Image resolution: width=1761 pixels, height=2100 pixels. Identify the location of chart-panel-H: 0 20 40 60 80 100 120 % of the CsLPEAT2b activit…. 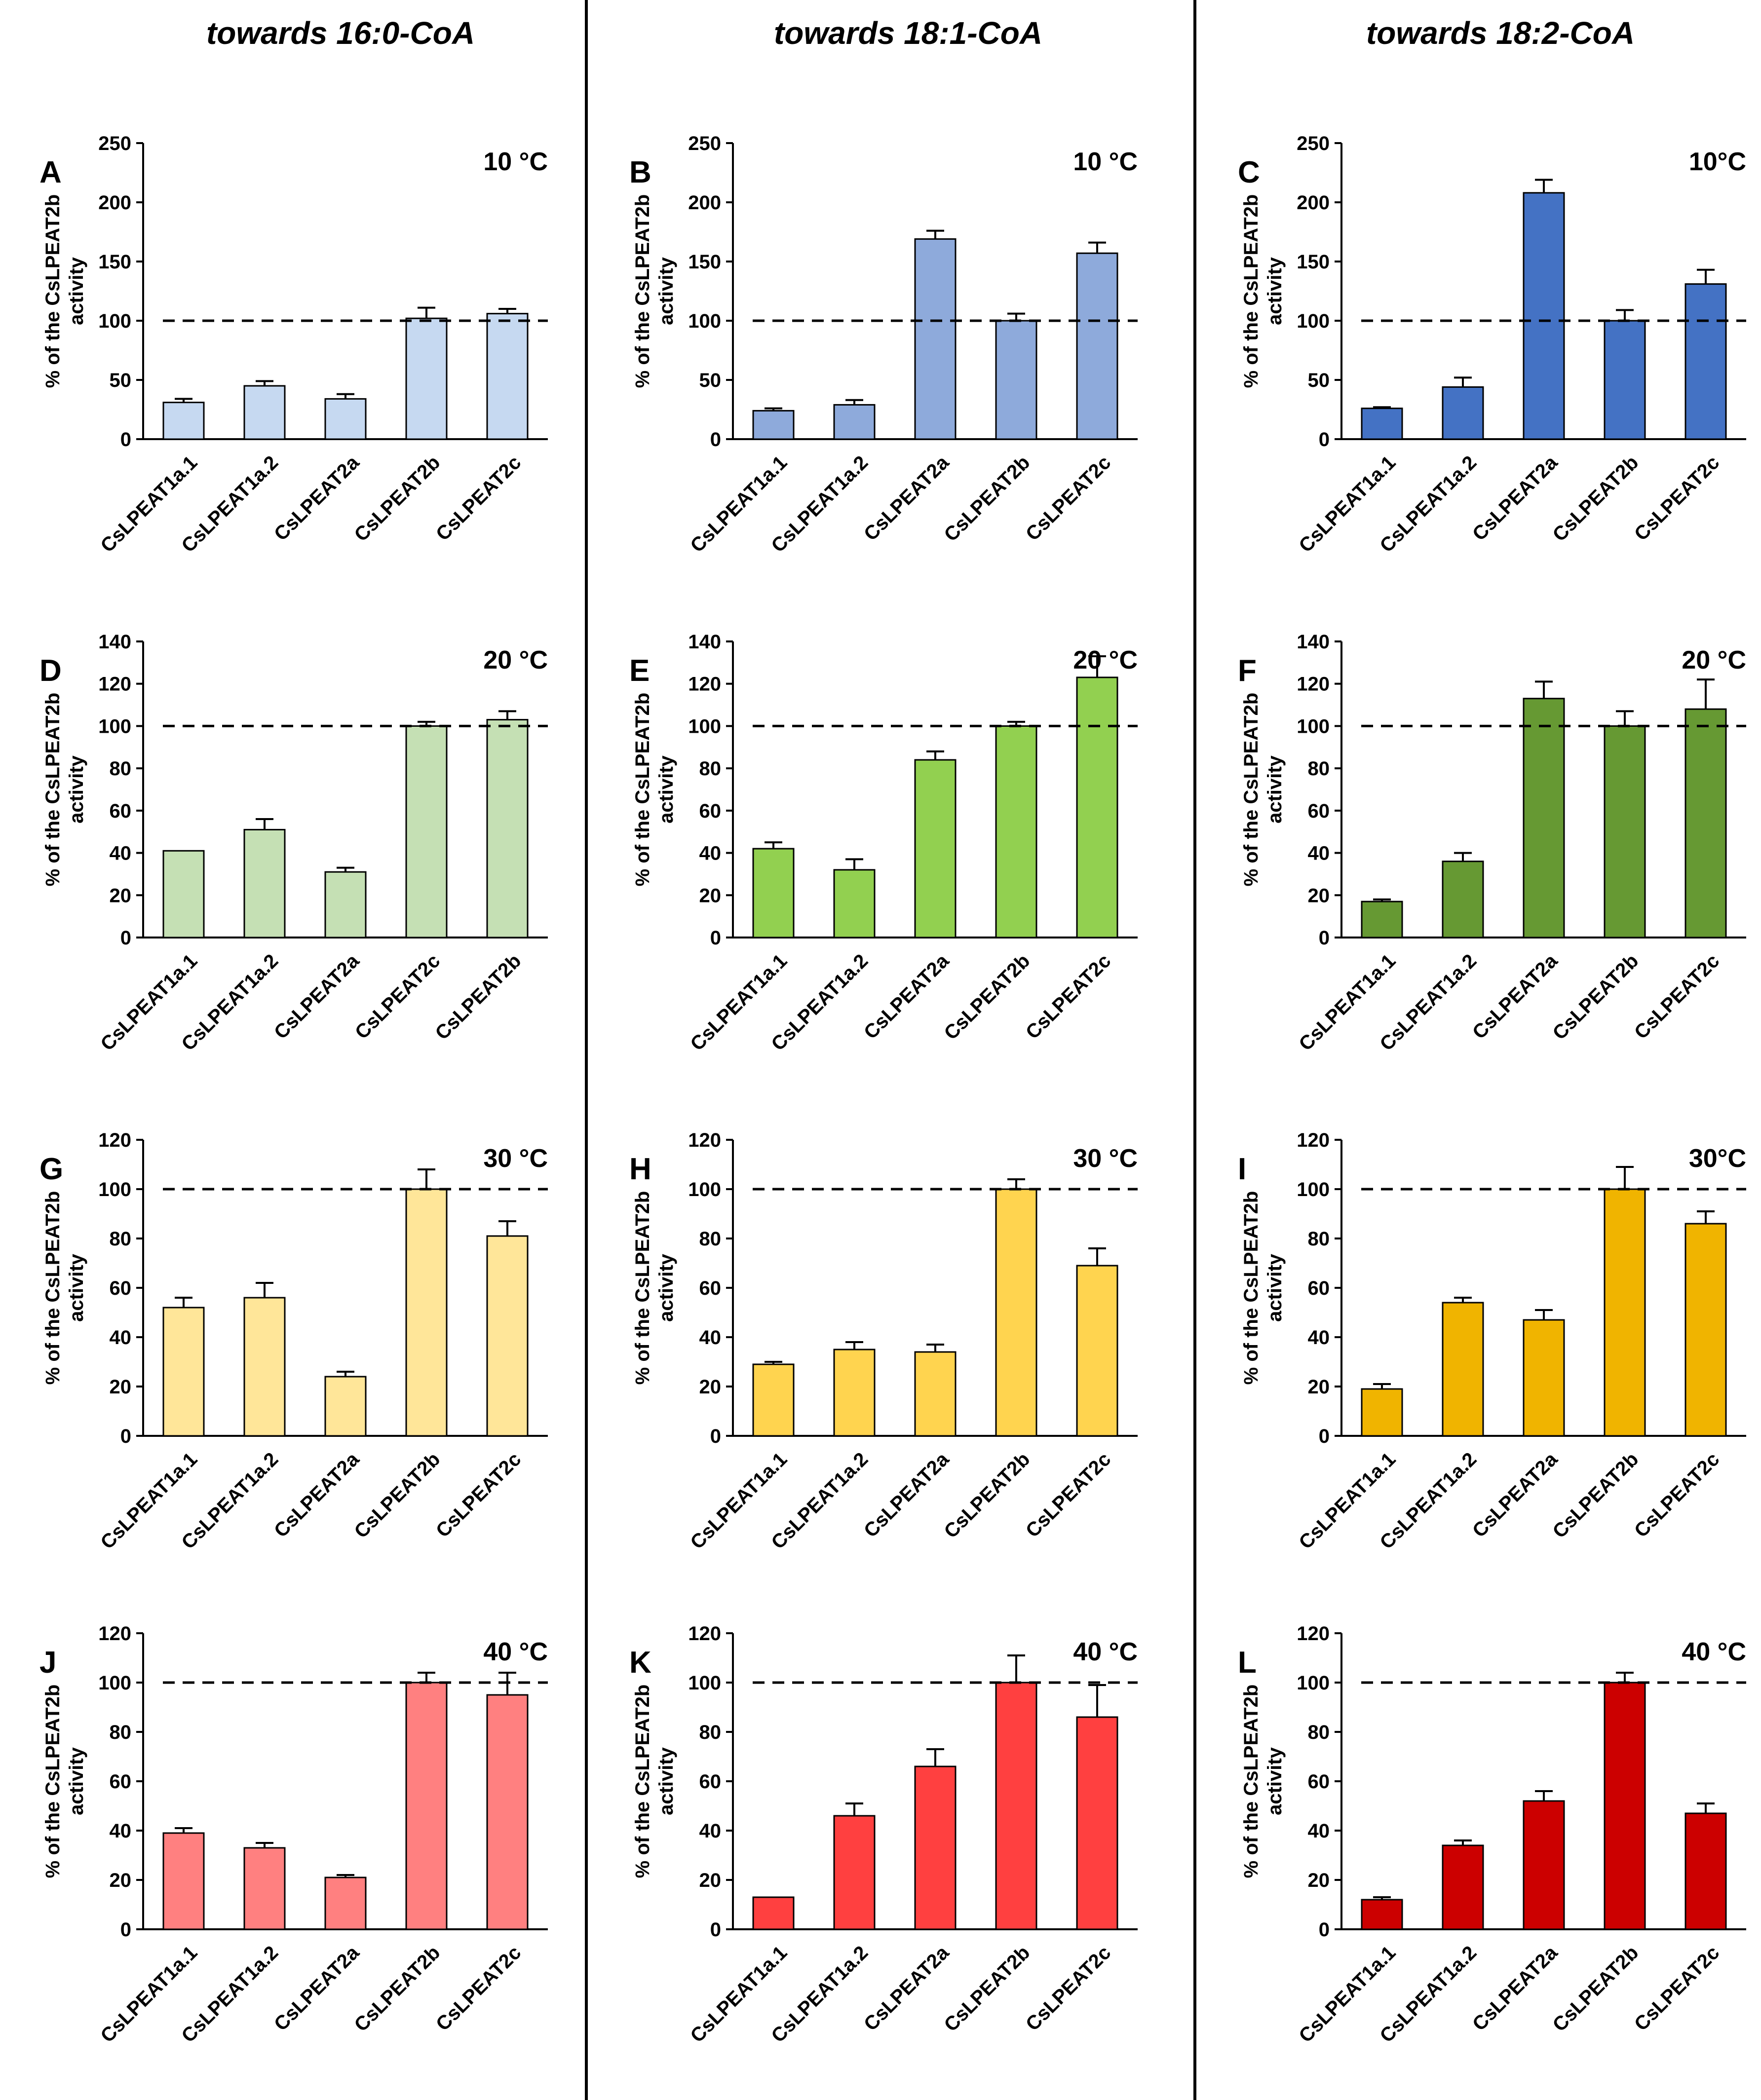
(883, 1341).